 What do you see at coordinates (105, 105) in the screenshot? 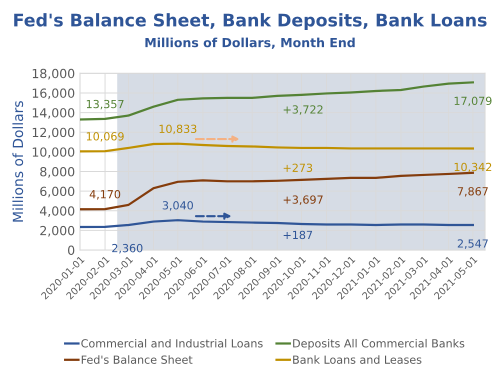
I see `annotation: 13,357` at bounding box center [105, 105].